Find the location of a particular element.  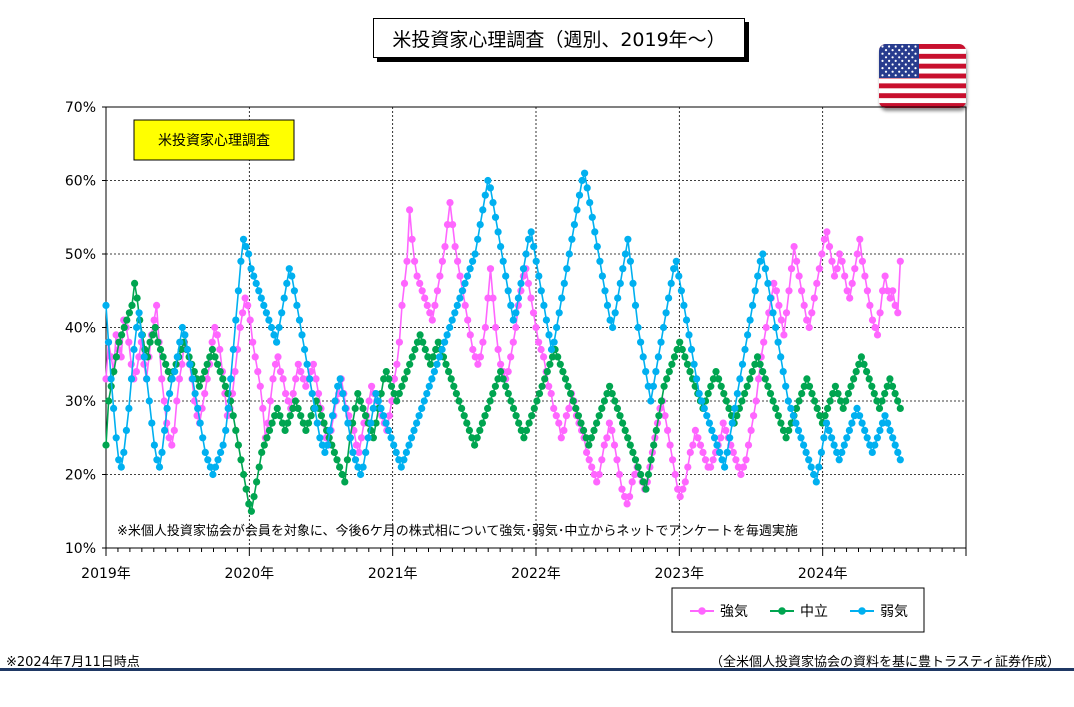

y-tick-label: 70% is located at coordinates (80, 108).